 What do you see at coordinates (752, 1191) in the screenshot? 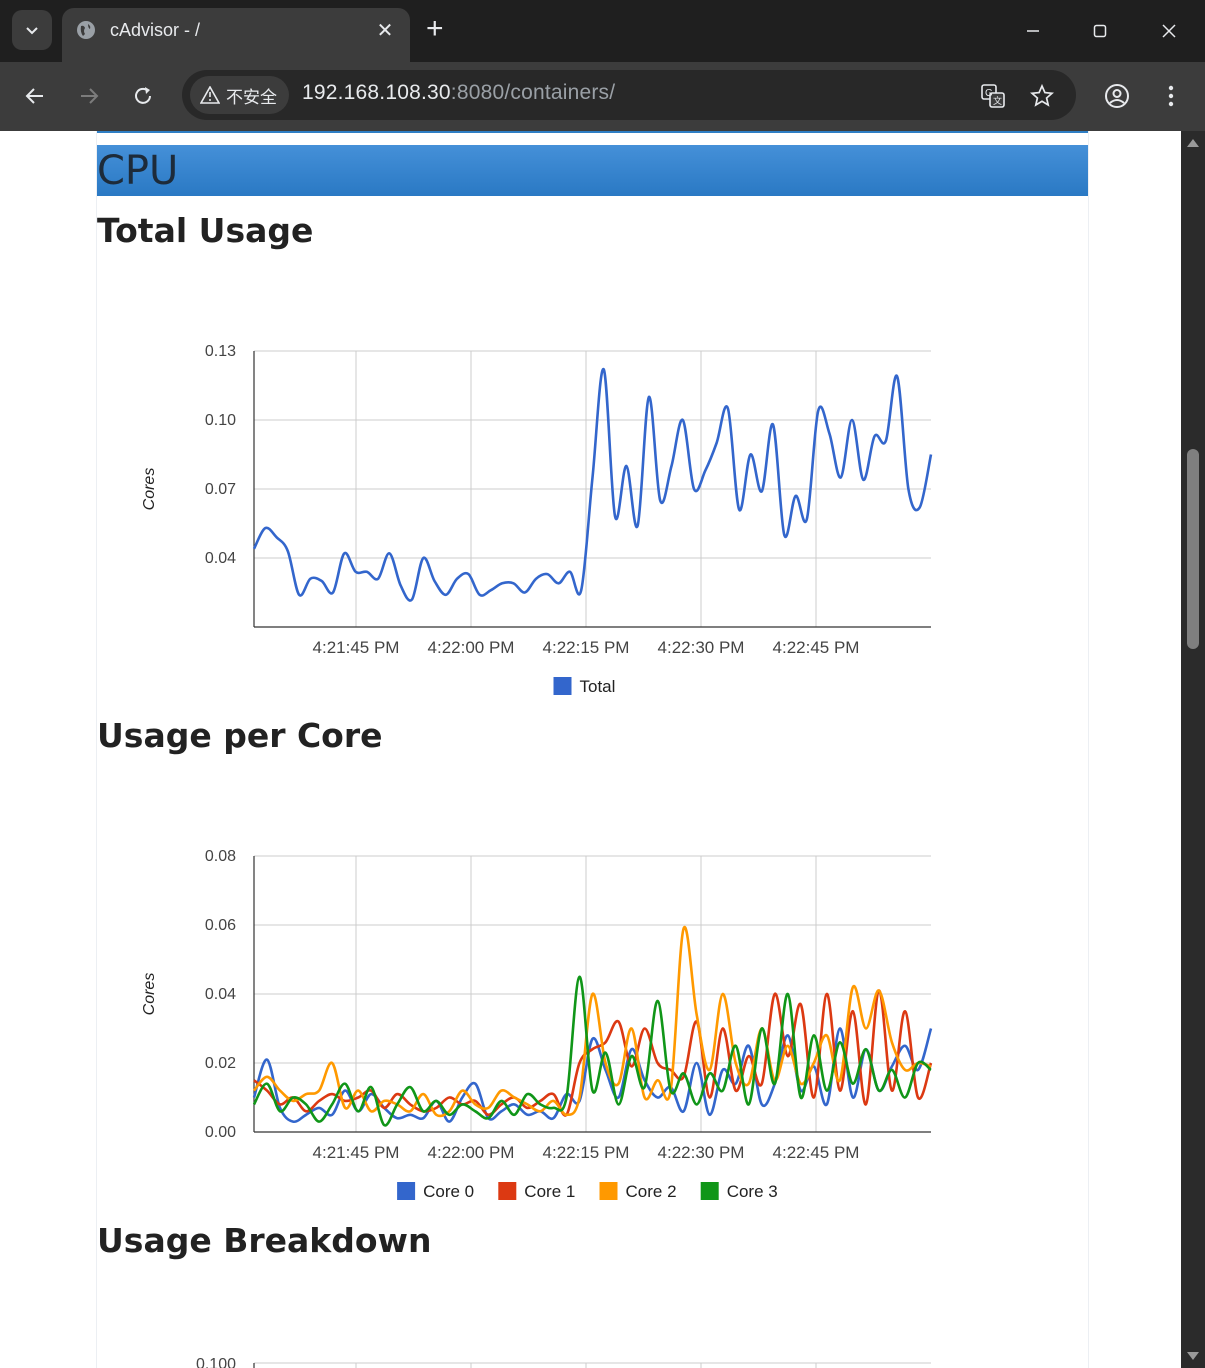
I see `legend-label: Core 3` at bounding box center [752, 1191].